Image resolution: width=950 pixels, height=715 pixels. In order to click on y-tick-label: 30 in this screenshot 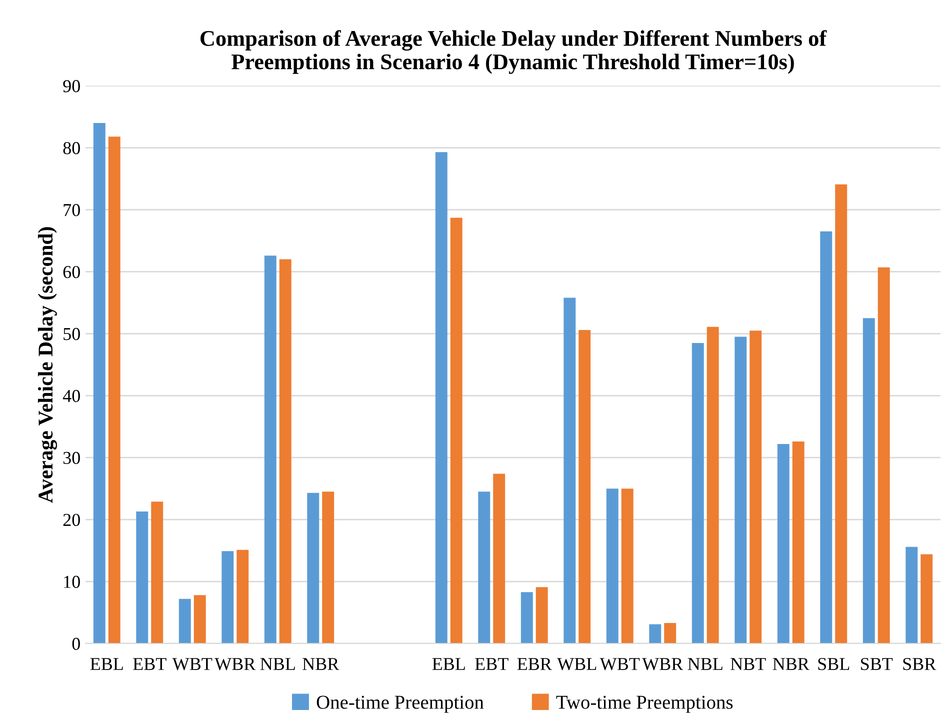, I will do `click(71, 458)`.